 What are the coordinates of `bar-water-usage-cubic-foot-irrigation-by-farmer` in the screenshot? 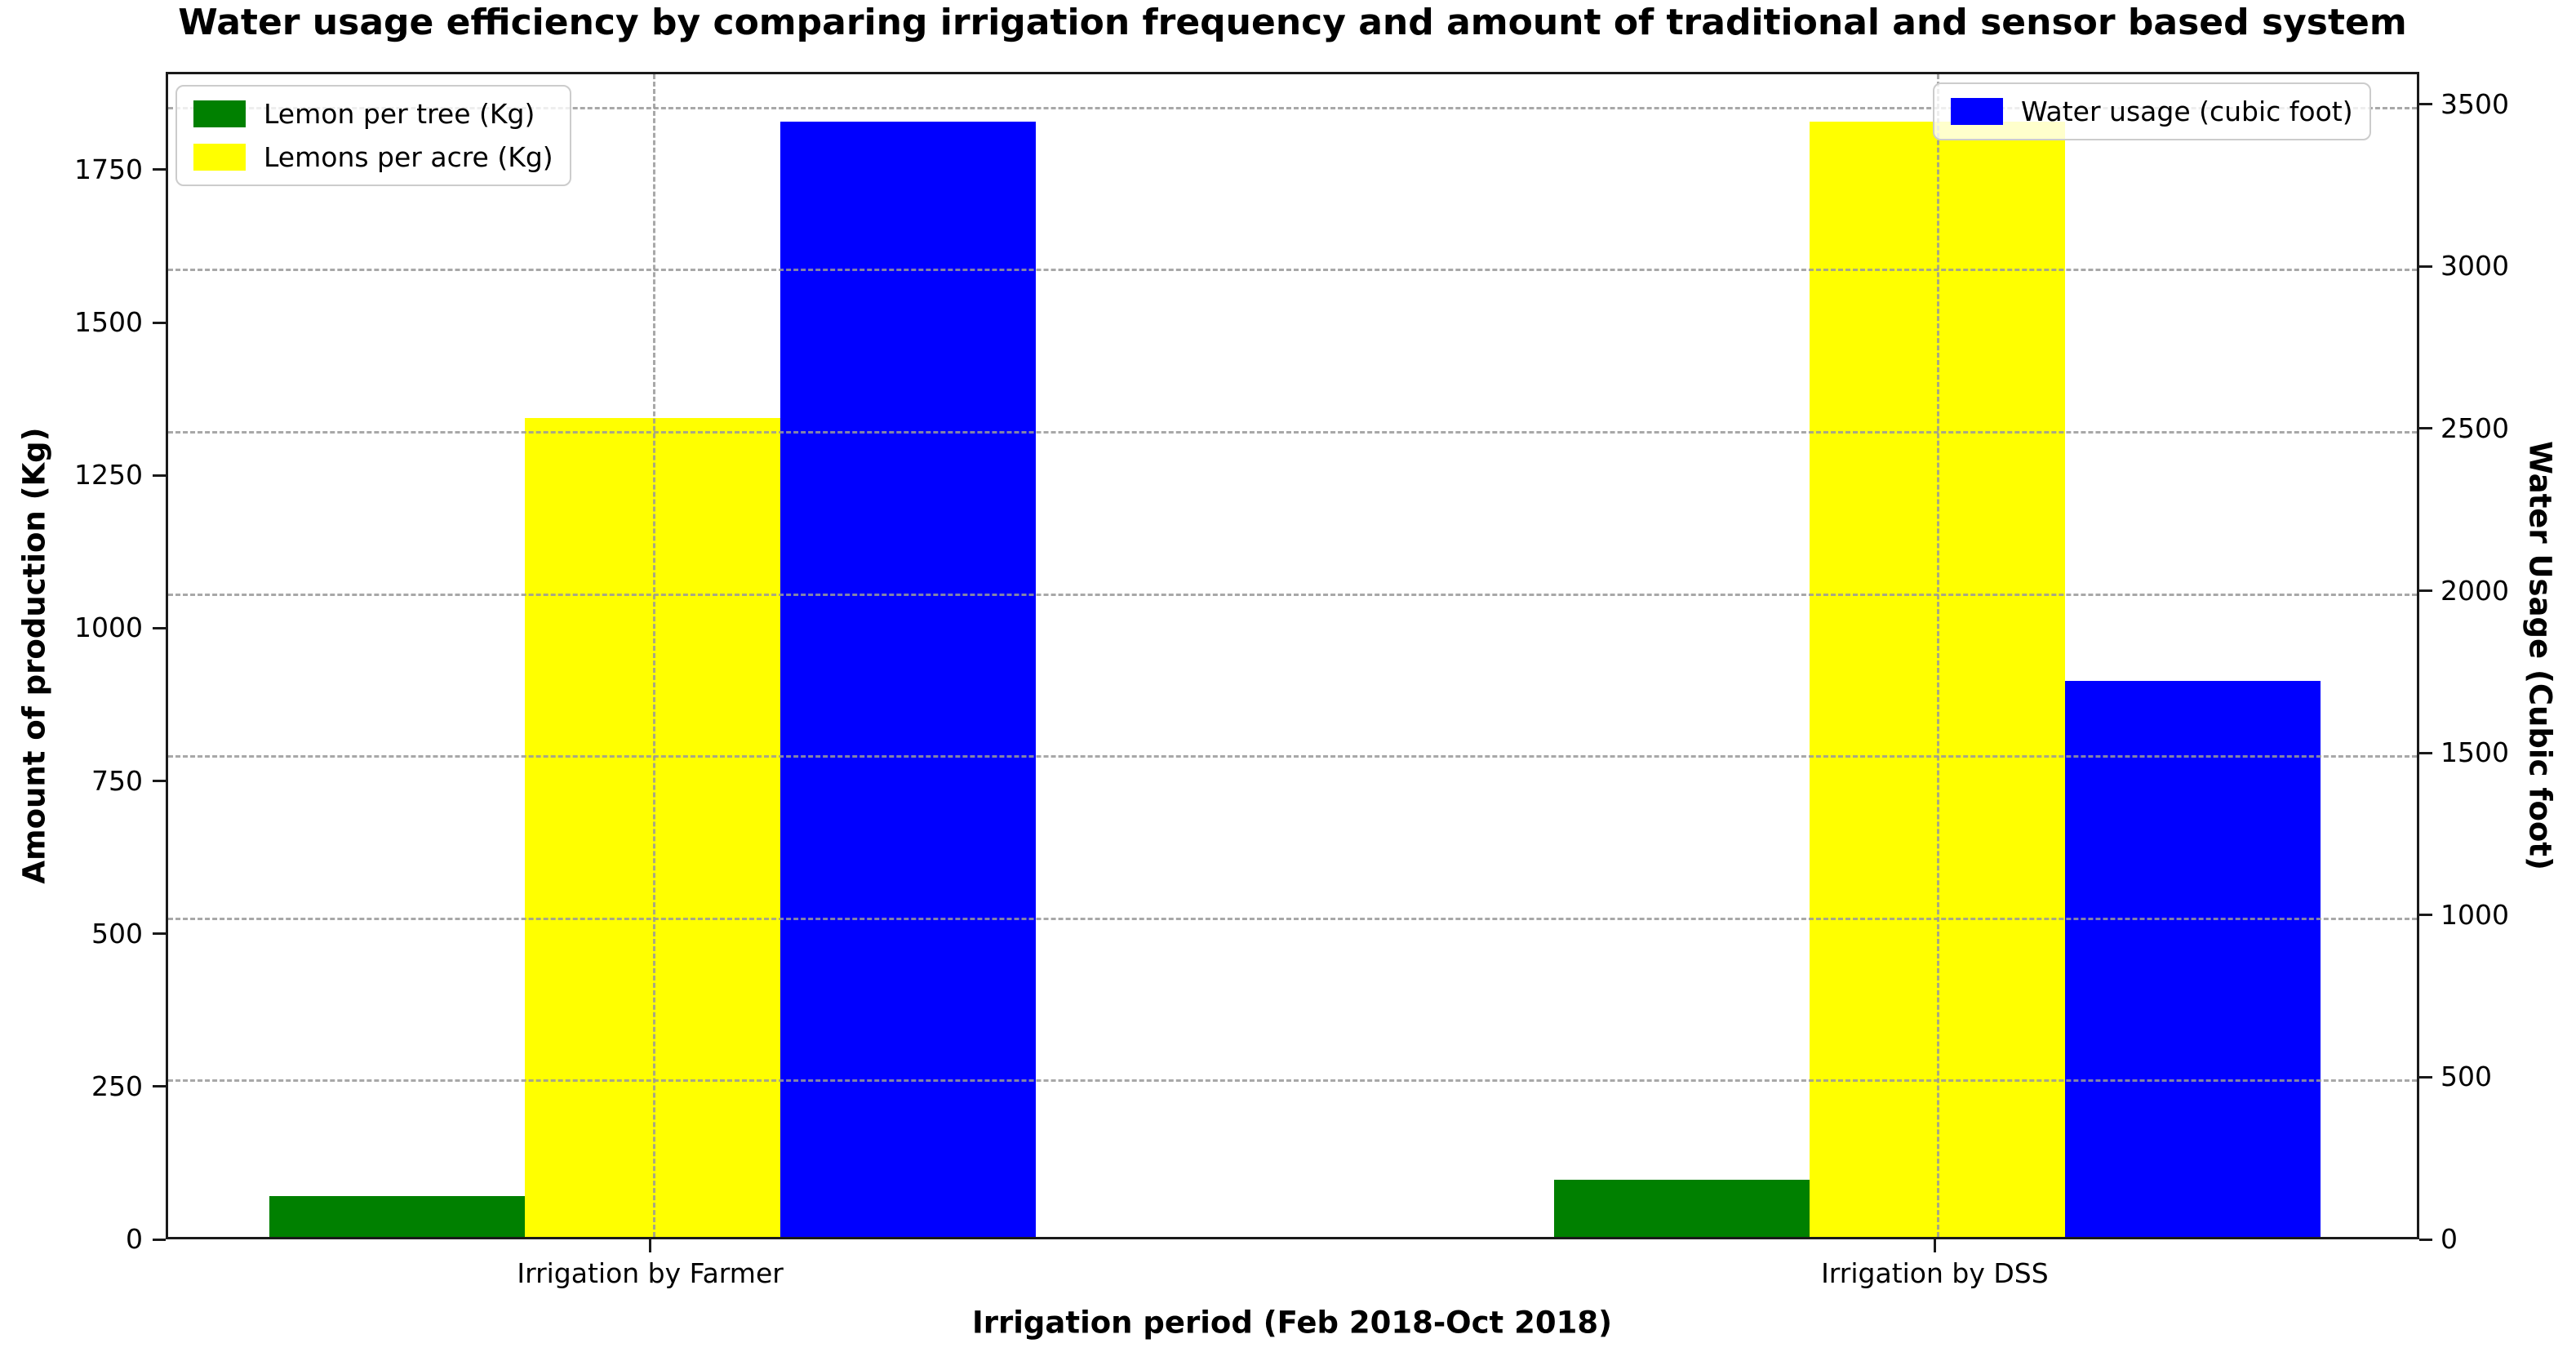 It's located at (908, 679).